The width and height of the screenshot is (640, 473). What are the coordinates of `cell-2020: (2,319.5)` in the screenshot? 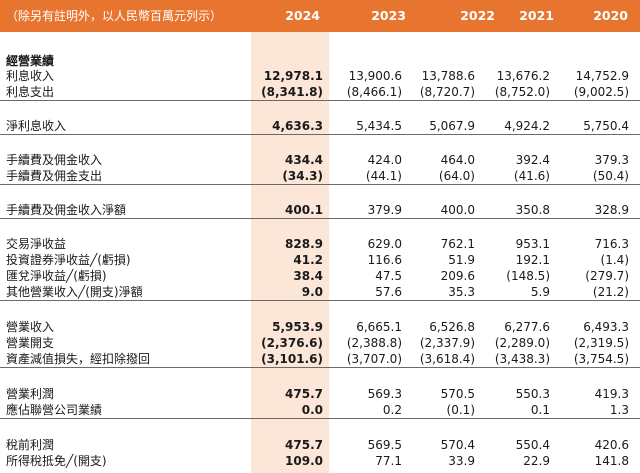 It's located at (601, 343).